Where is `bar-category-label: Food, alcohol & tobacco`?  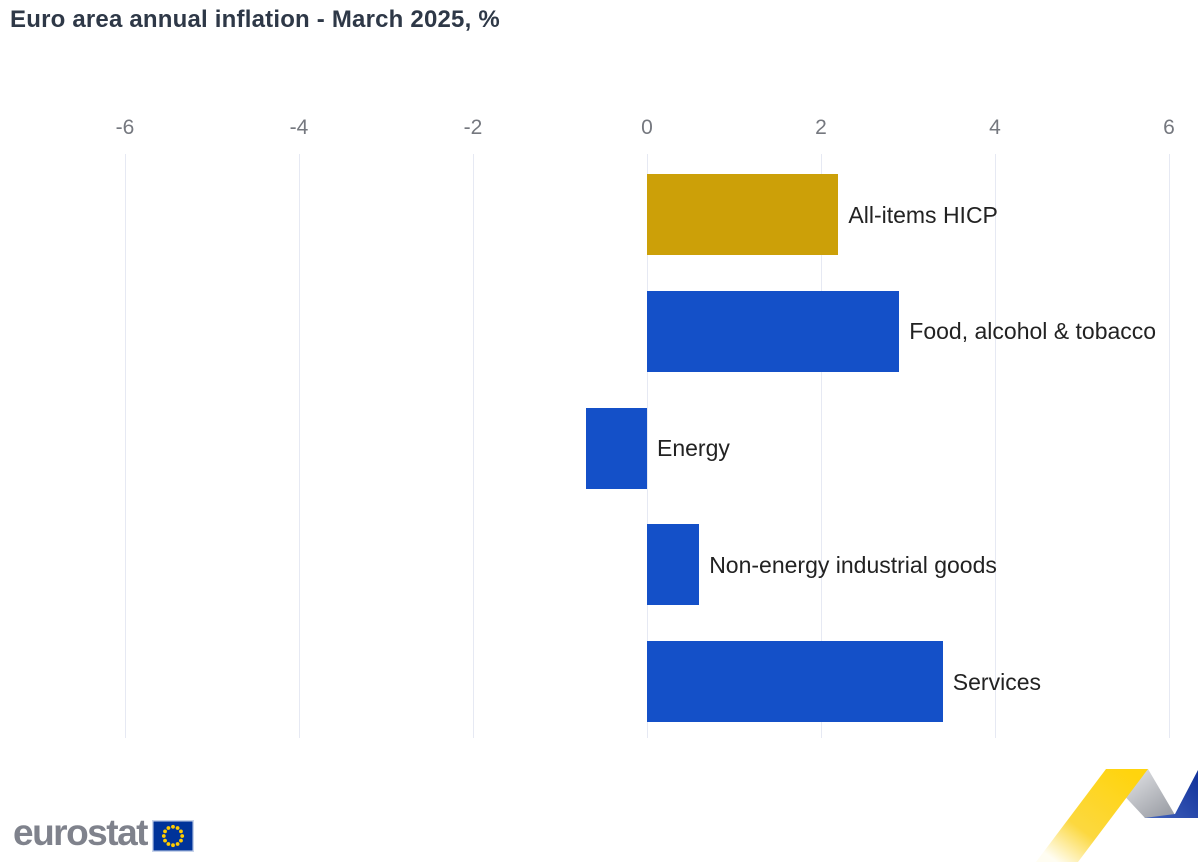
bar-category-label: Food, alcohol & tobacco is located at coordinates (1033, 331).